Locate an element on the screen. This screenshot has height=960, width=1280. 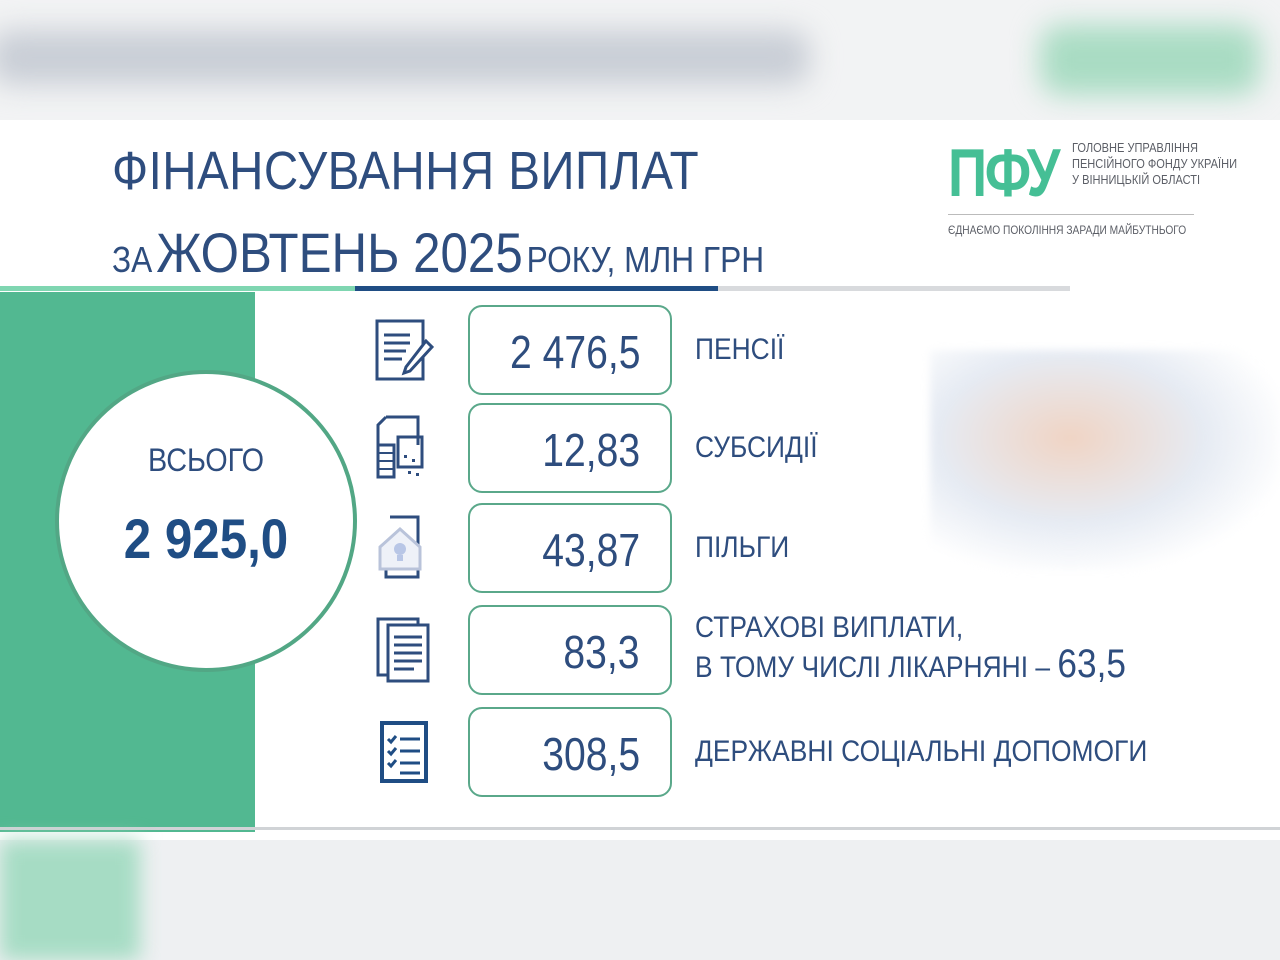
bottom-divider is located at coordinates (640, 828).